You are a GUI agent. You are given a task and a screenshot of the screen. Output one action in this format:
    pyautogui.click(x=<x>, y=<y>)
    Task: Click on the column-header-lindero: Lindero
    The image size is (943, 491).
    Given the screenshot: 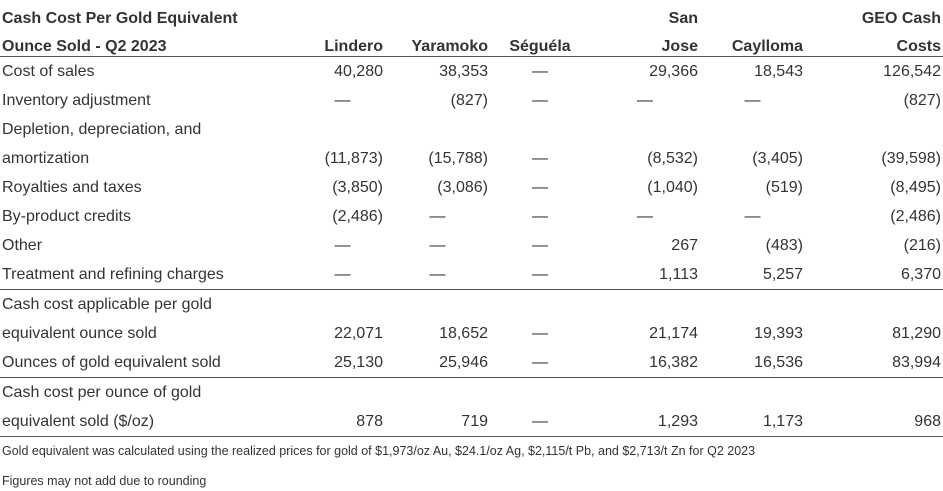 What is the action you would take?
    pyautogui.click(x=342, y=42)
    